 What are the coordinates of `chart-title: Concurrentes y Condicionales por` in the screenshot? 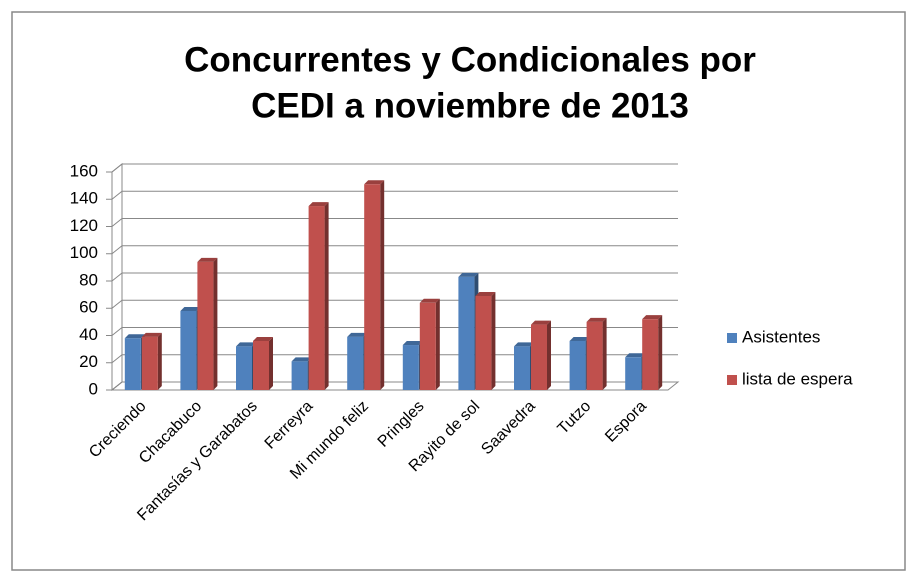 It's located at (470, 59).